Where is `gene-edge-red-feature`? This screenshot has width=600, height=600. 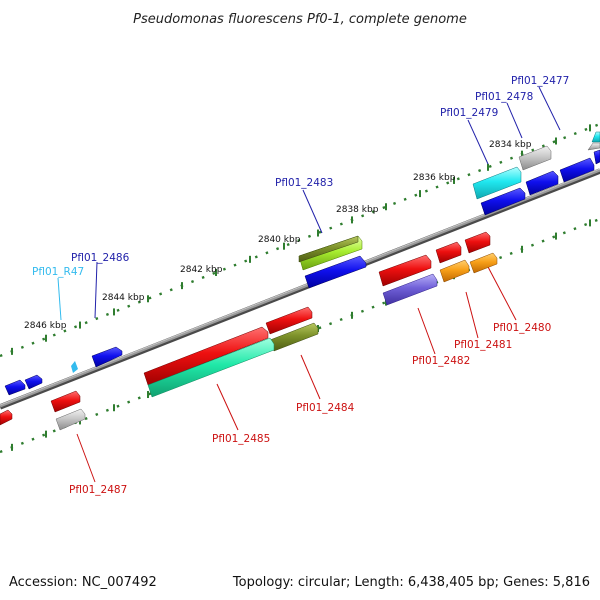 gene-edge-red-feature is located at coordinates (6, 417).